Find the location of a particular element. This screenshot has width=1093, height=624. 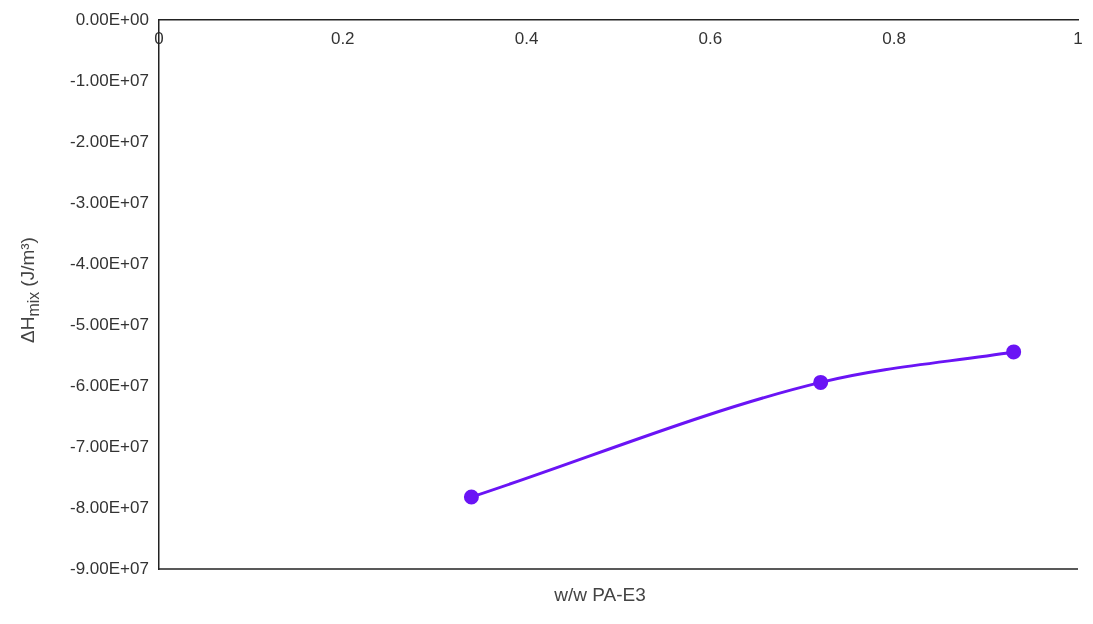

y-tick-label: -3.00E+07 is located at coordinates (109, 202).